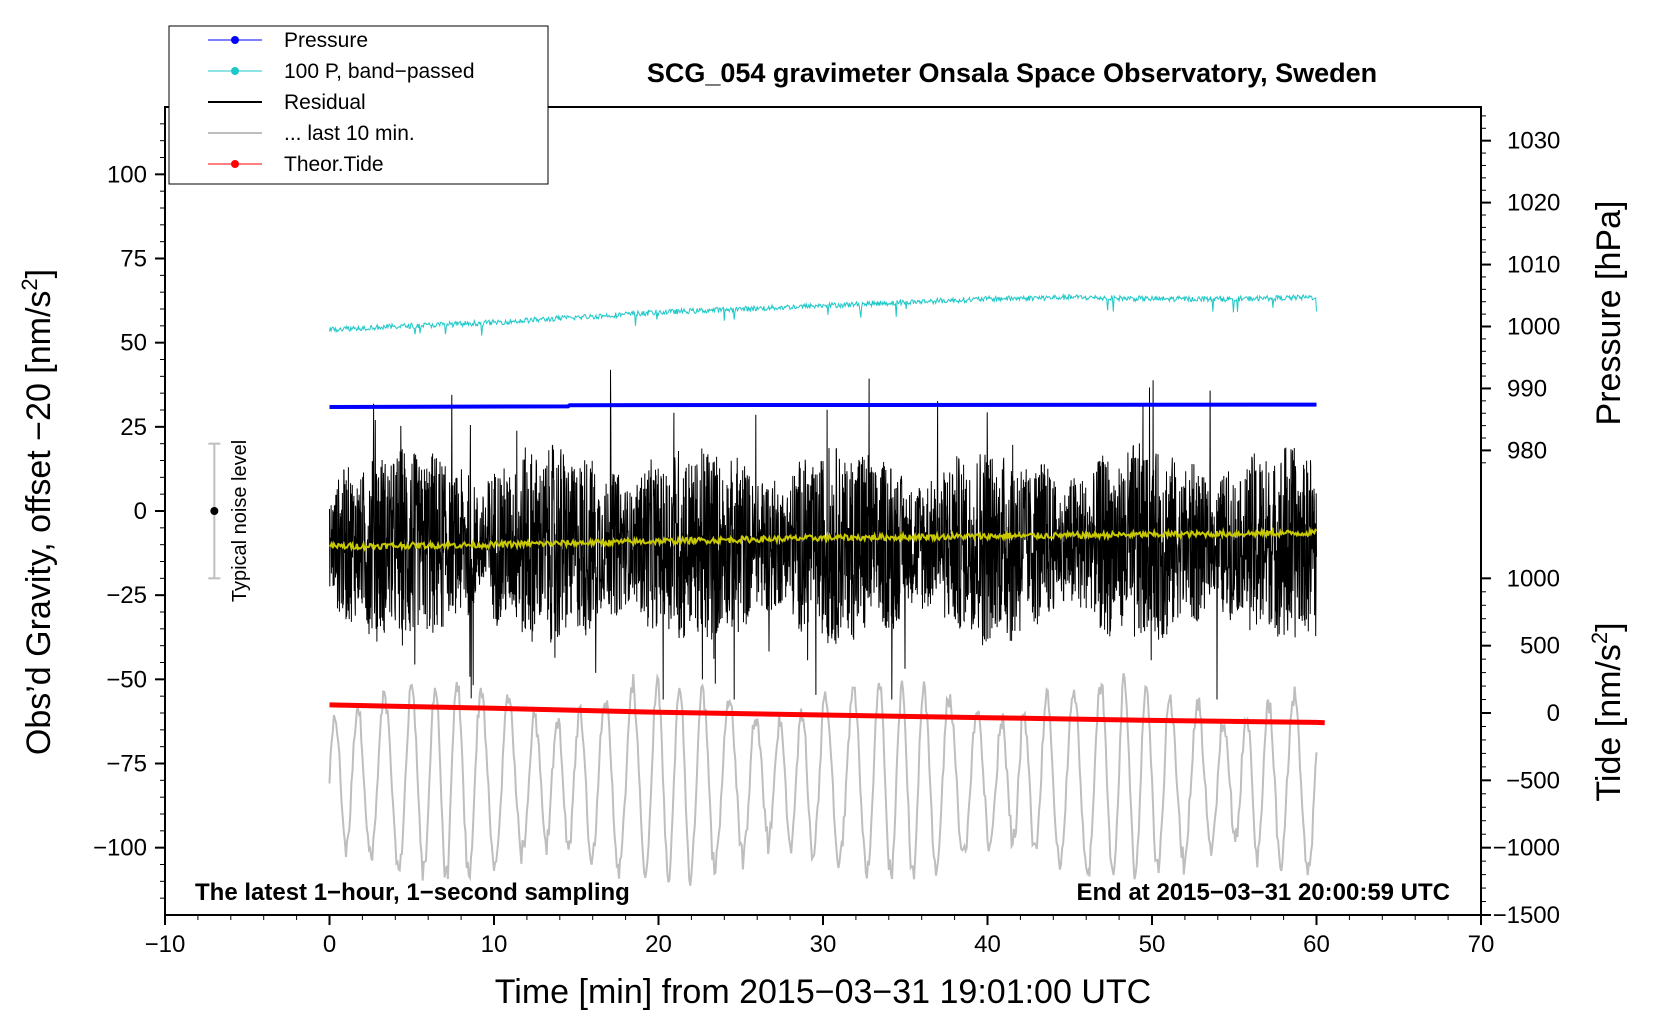 The width and height of the screenshot is (1660, 1020). I want to click on series-last-10-min, so click(823, 779).